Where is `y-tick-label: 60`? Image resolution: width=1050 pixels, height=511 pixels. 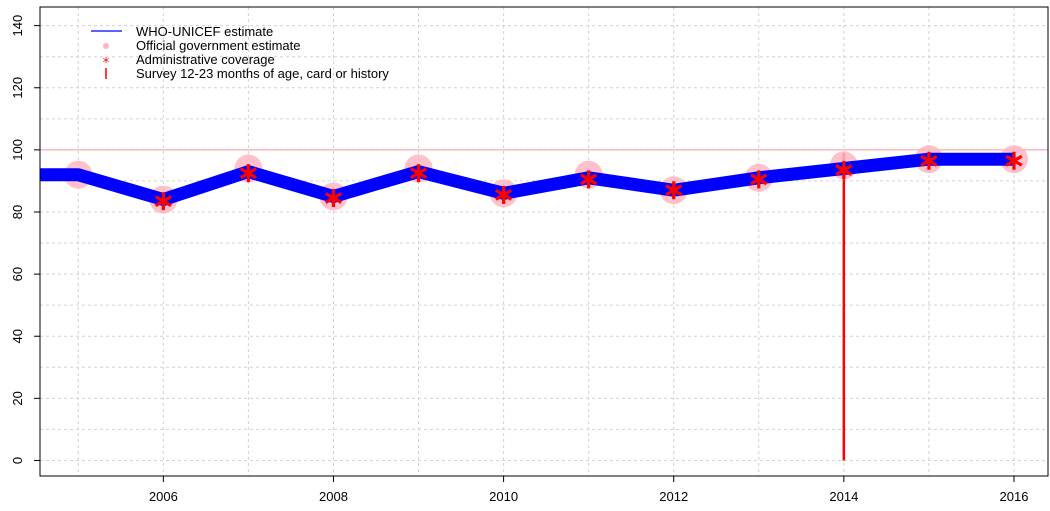
y-tick-label: 60 is located at coordinates (17, 274).